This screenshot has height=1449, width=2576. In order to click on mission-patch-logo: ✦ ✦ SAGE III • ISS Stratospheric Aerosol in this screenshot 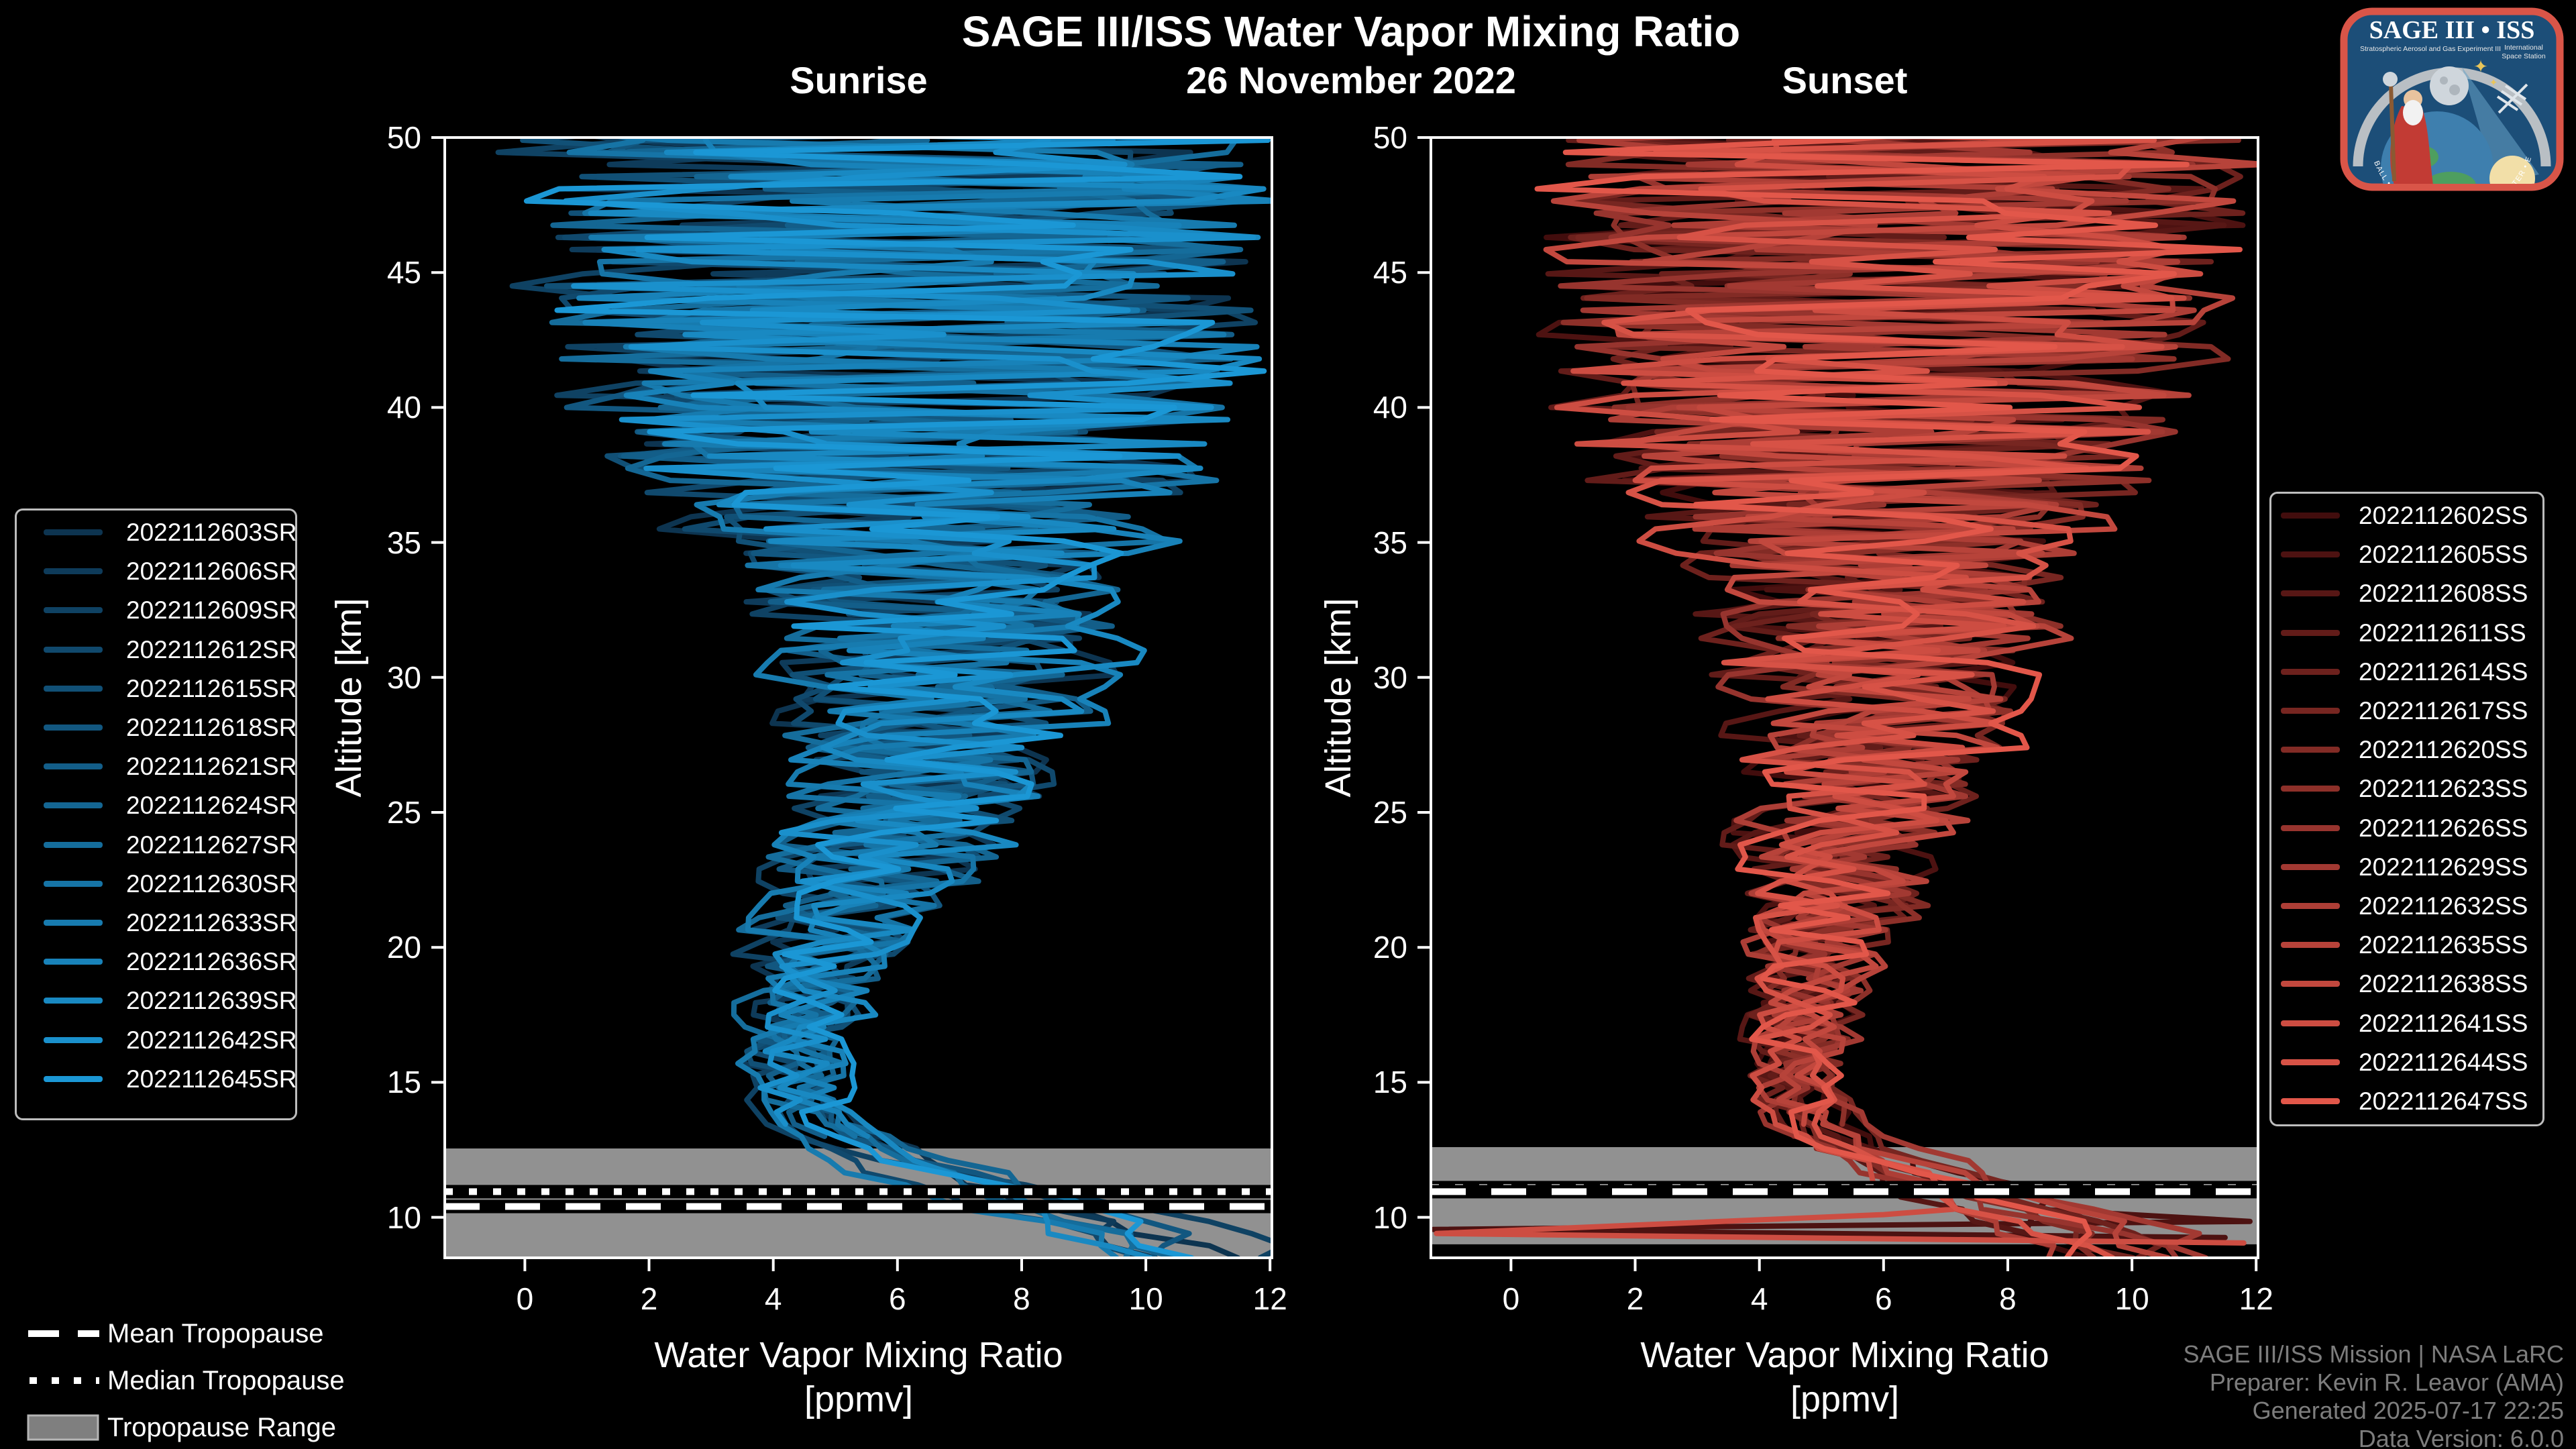, I will do `click(2452, 99)`.